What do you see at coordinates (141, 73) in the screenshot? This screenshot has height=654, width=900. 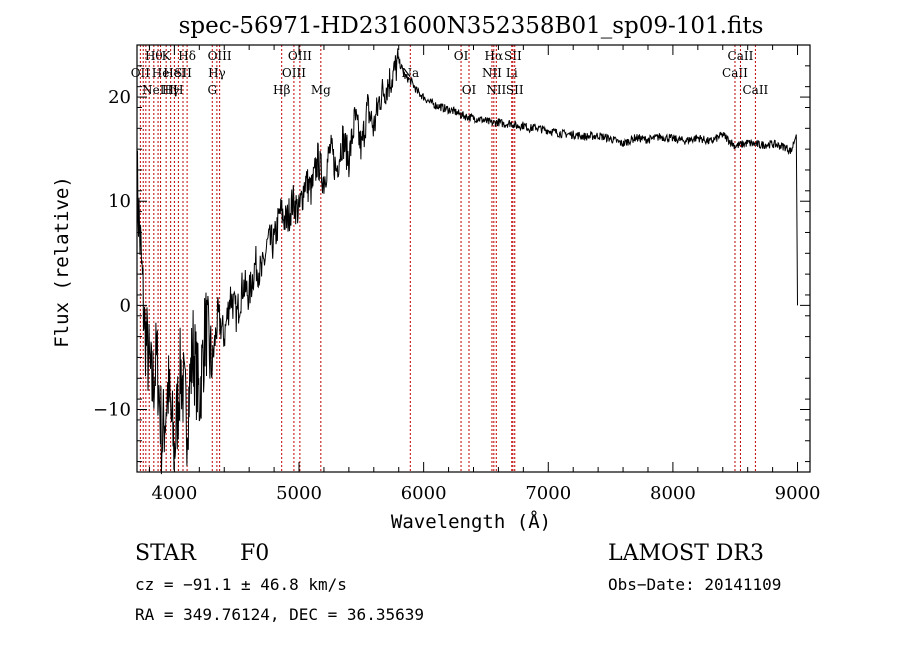 I see `line-marker-label-0: OII` at bounding box center [141, 73].